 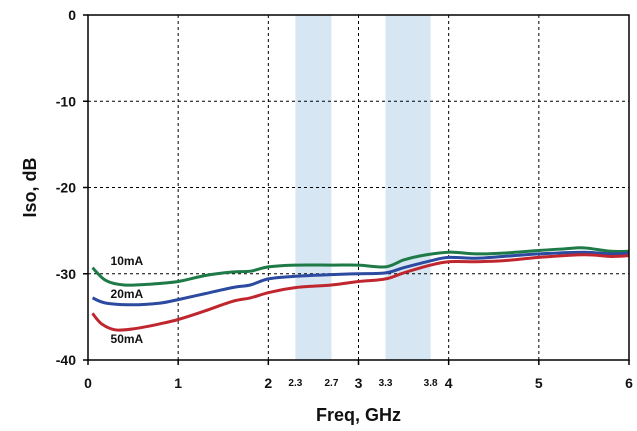 I want to click on y-tick-label: -40, so click(x=66, y=360).